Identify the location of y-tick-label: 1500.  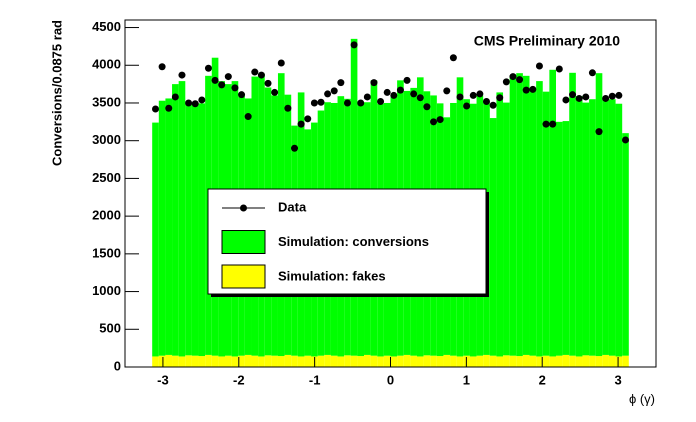
(106, 252).